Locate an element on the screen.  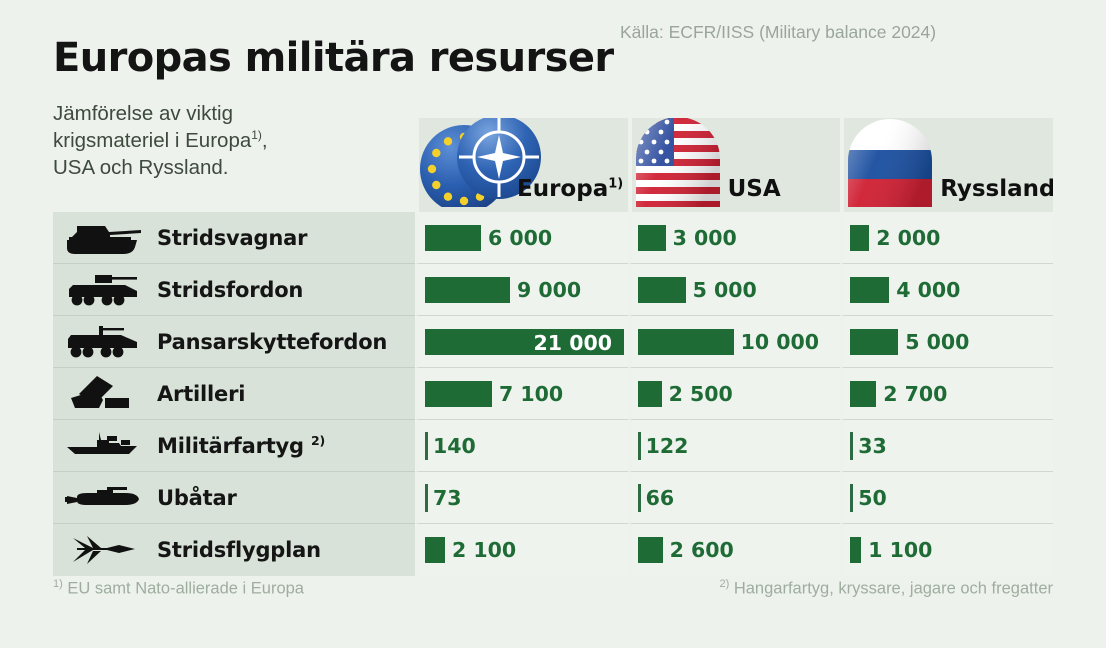
armoured-fighting-vehicle-icon is located at coordinates (105, 290).